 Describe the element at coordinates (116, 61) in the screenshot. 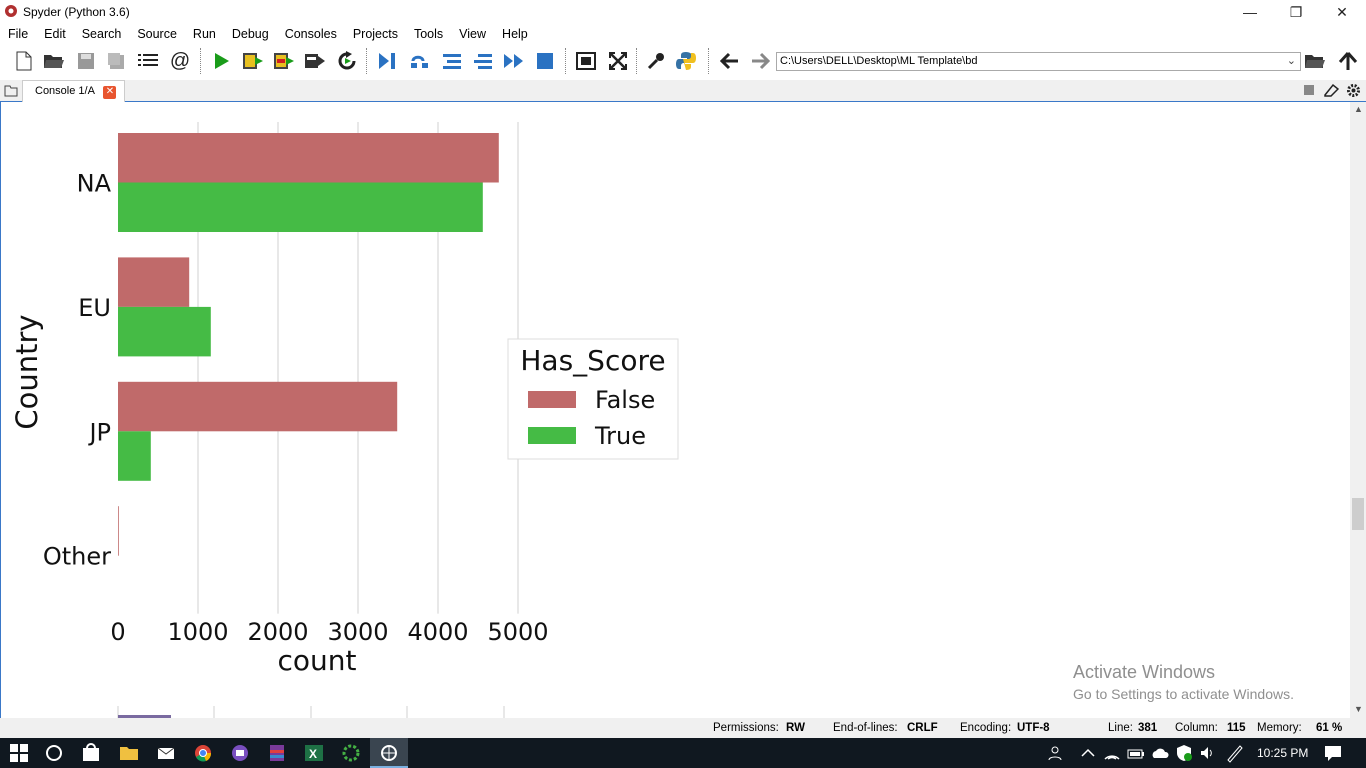

I see `save-all-icon` at that location.